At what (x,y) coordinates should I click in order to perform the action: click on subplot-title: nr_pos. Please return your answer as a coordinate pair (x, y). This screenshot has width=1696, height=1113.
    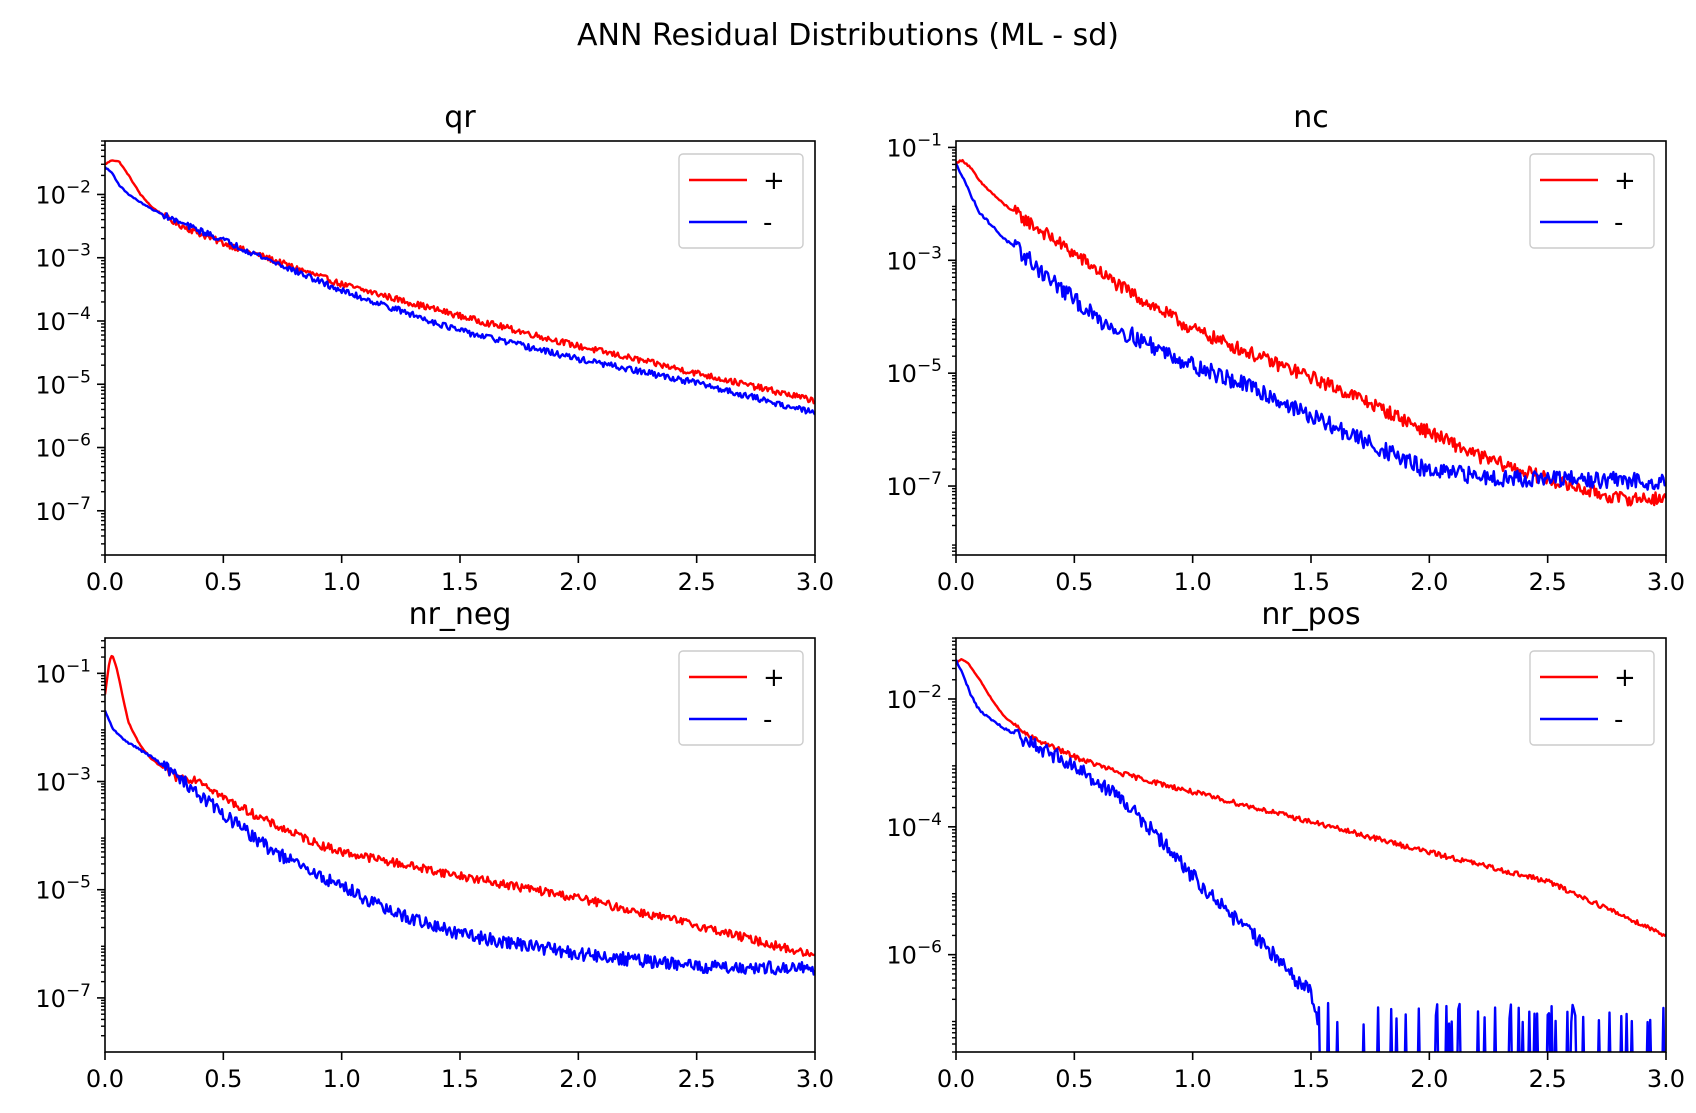
    Looking at the image, I should click on (1310, 614).